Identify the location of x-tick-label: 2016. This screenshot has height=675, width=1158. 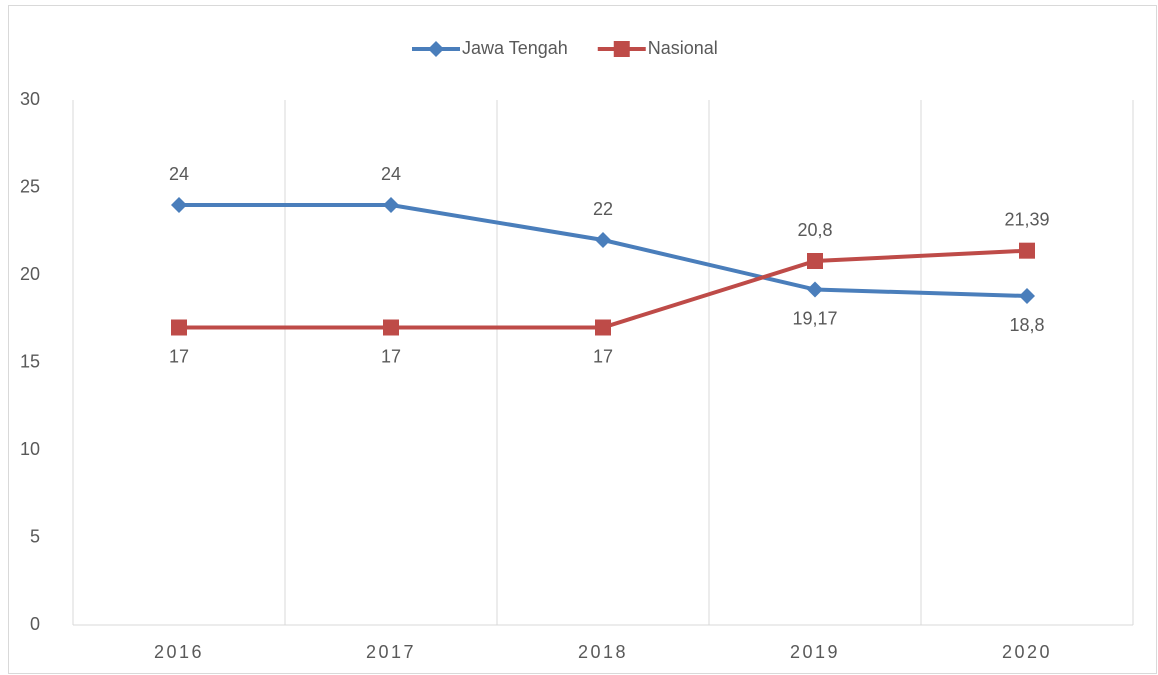
(179, 652).